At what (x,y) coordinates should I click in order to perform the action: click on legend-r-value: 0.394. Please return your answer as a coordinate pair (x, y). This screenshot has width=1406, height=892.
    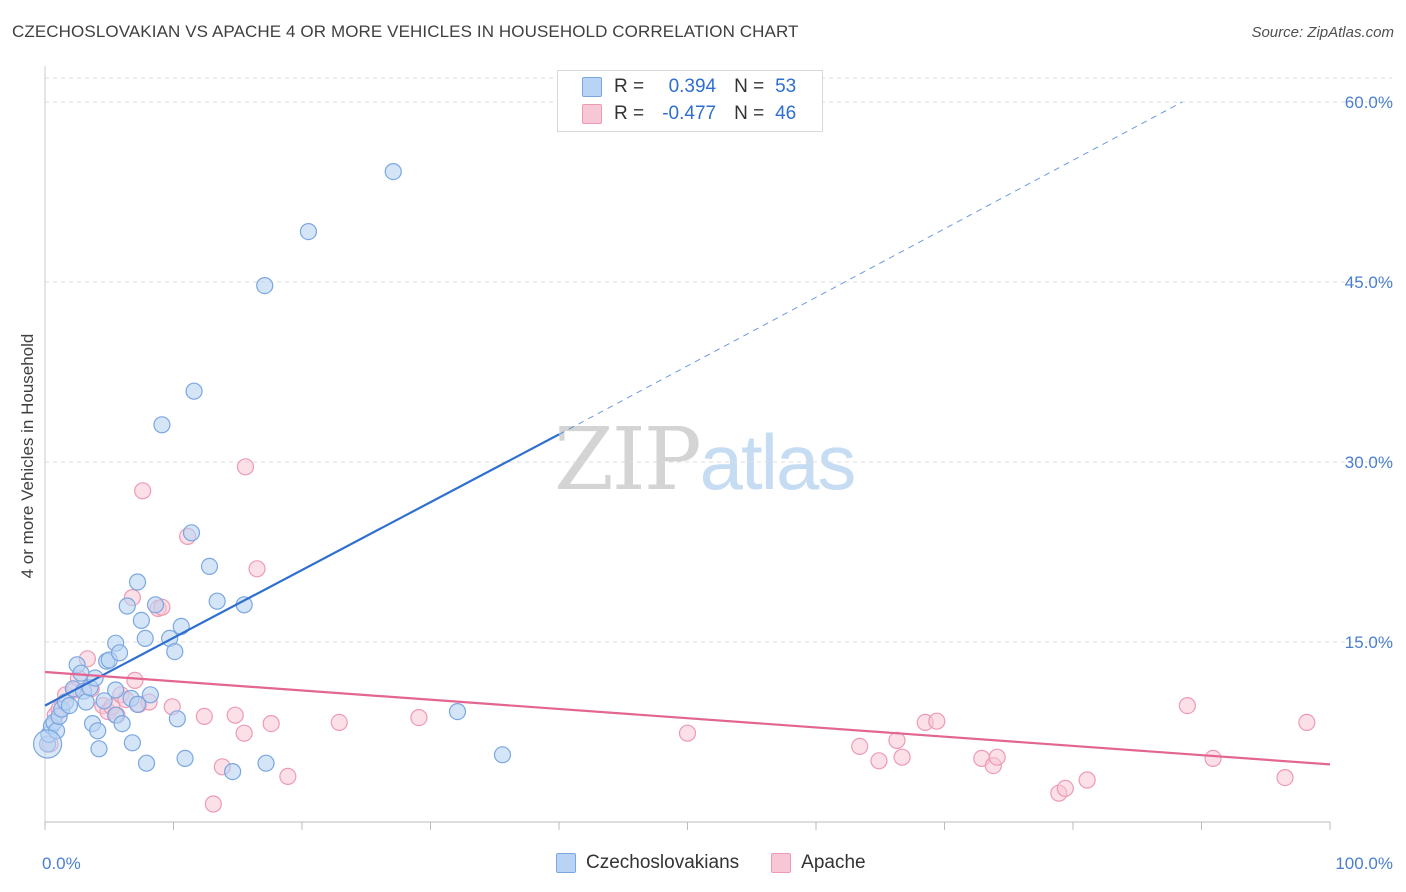
    Looking at the image, I should click on (692, 86).